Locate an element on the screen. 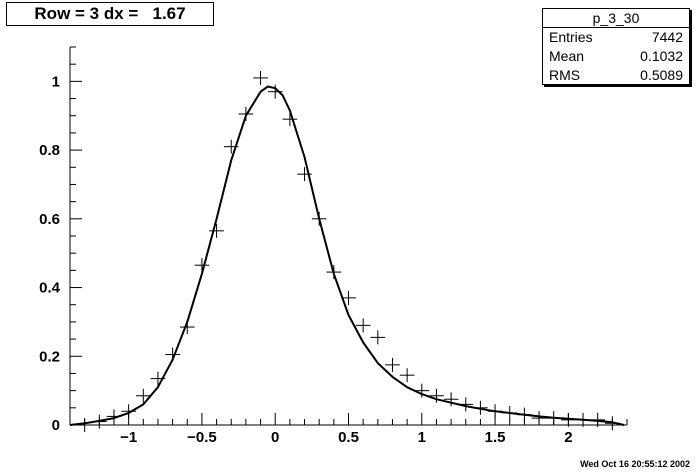 This screenshot has width=696, height=472. timestamp: Wed Oct 16 20:55:12 2002 is located at coordinates (635, 464).